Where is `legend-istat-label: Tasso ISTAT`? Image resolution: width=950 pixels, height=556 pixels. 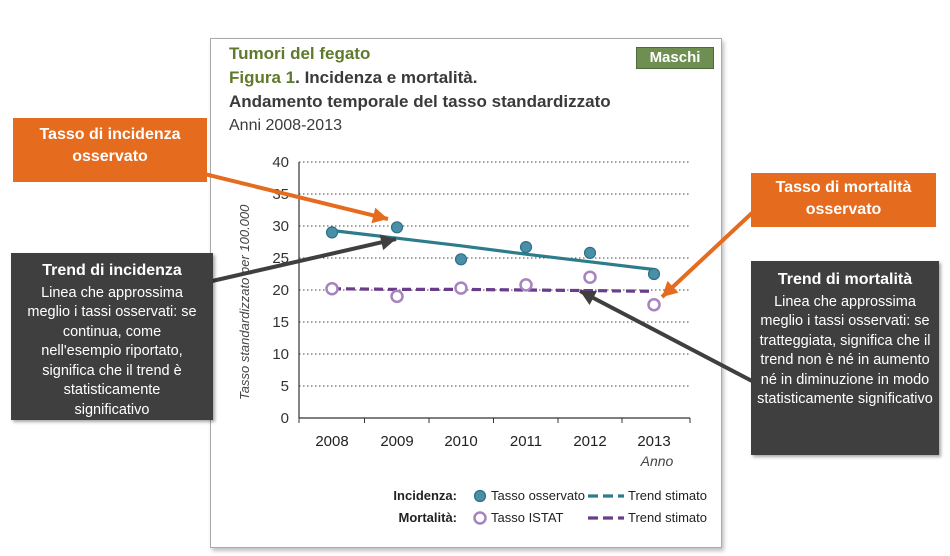 legend-istat-label: Tasso ISTAT is located at coordinates (527, 517).